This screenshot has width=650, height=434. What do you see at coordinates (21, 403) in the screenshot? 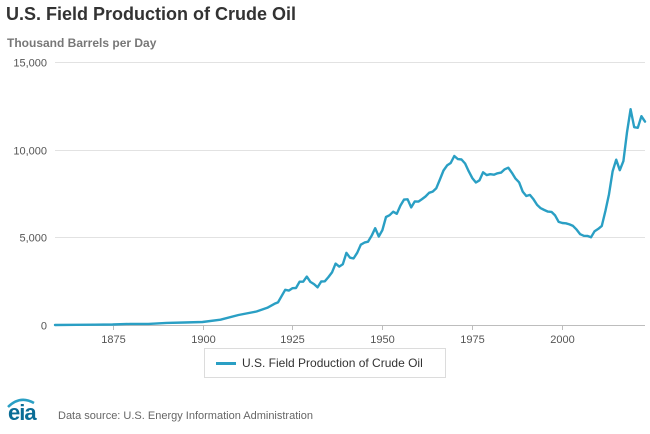
I see `eia-logo-icon` at bounding box center [21, 403].